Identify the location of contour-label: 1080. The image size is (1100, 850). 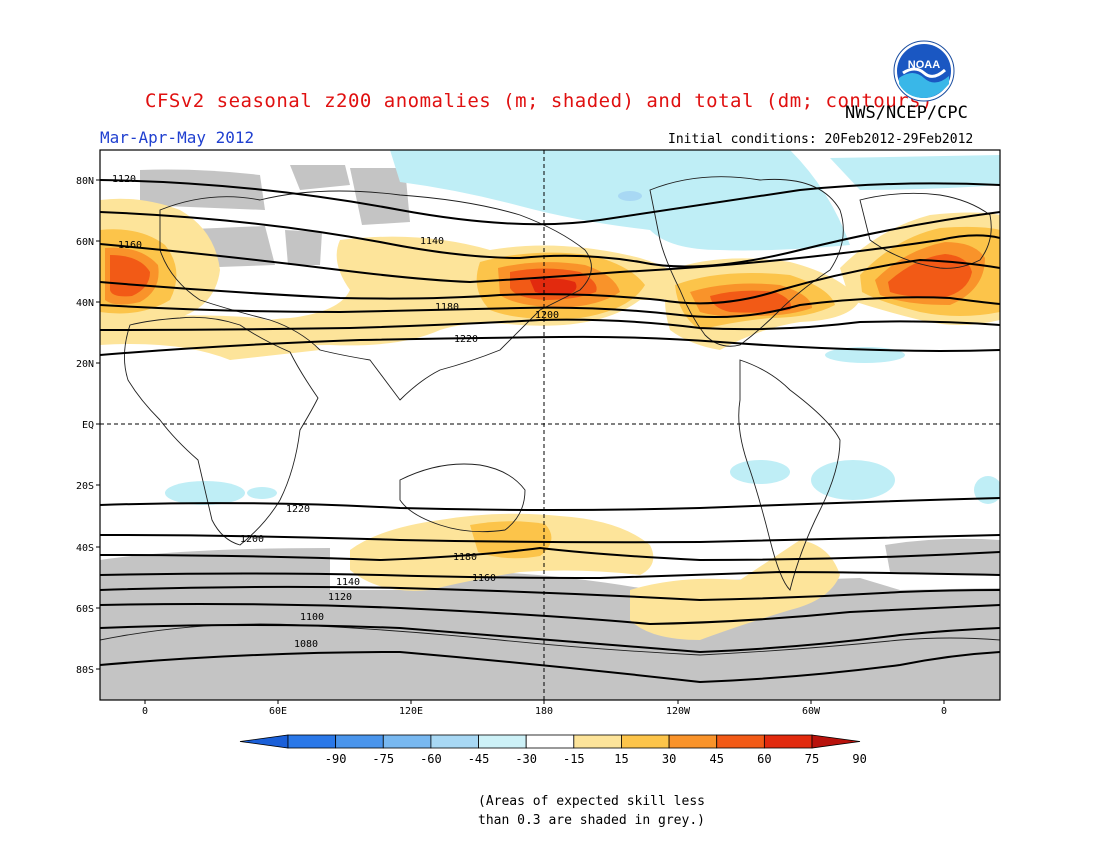
(306, 644).